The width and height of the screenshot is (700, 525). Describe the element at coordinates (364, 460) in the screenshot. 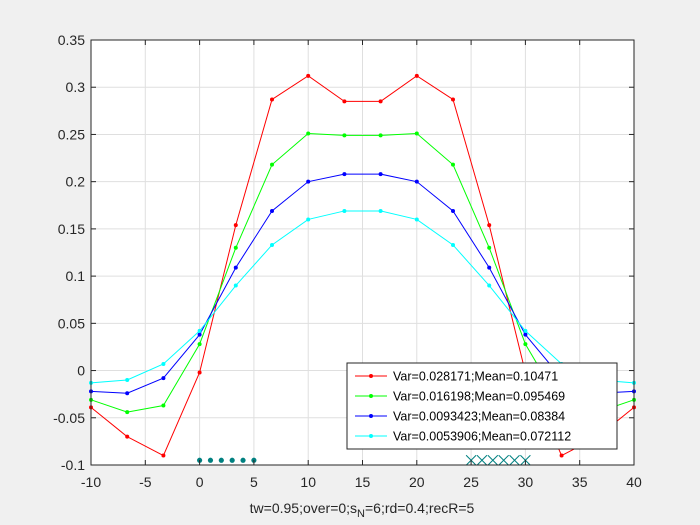

I see `position-markers` at that location.